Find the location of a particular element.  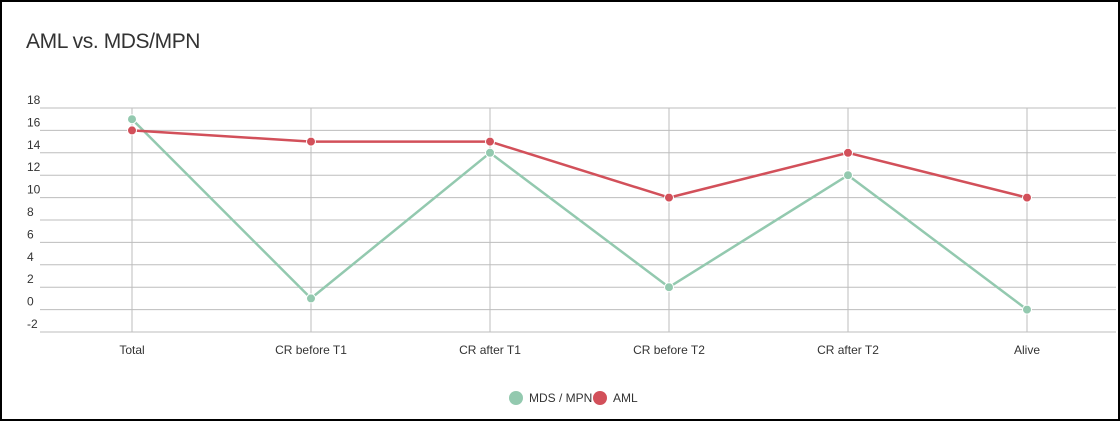

chart-title: AML vs. MDS/MPN is located at coordinates (113, 41).